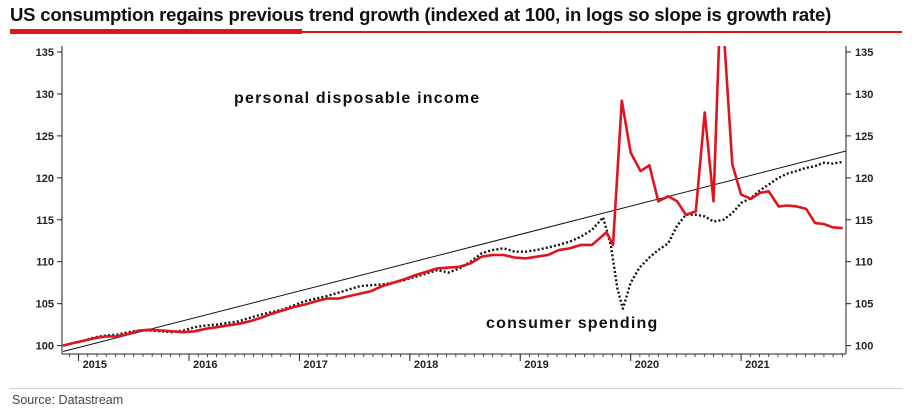  I want to click on y-tick-label-left: 110, so click(45, 263).